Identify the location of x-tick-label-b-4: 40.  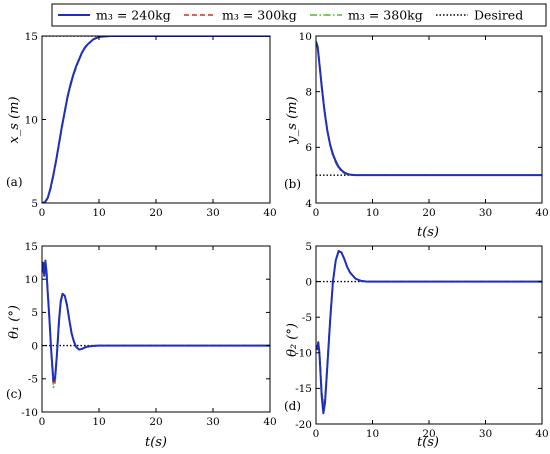
(541, 213).